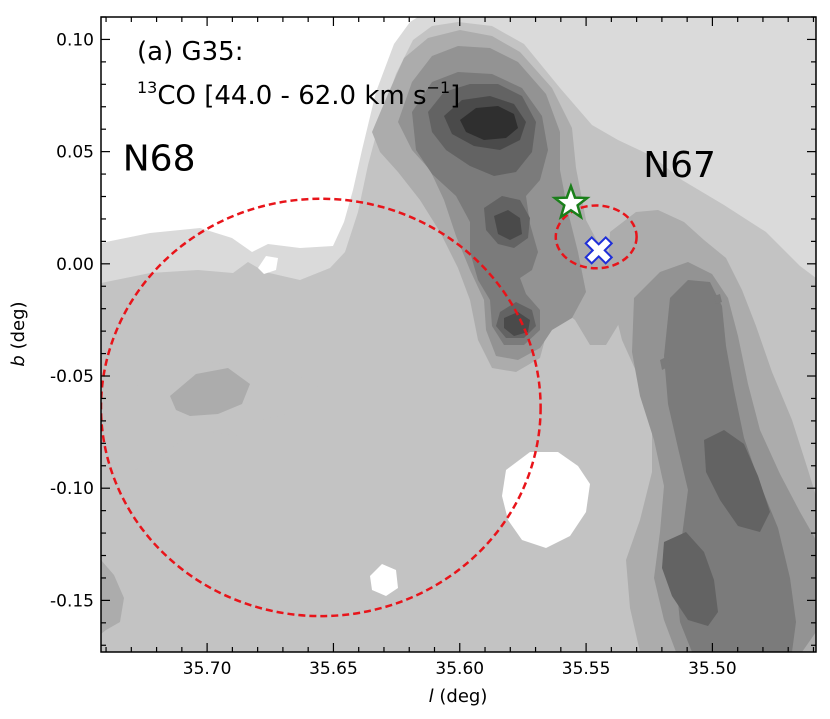  Describe the element at coordinates (712, 669) in the screenshot. I see `x-tick-label: 35.50` at that location.